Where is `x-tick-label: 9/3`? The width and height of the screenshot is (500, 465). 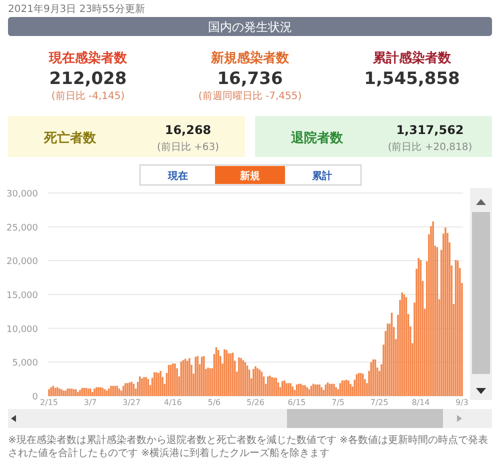
x-tick-label: 9/3 is located at coordinates (462, 402).